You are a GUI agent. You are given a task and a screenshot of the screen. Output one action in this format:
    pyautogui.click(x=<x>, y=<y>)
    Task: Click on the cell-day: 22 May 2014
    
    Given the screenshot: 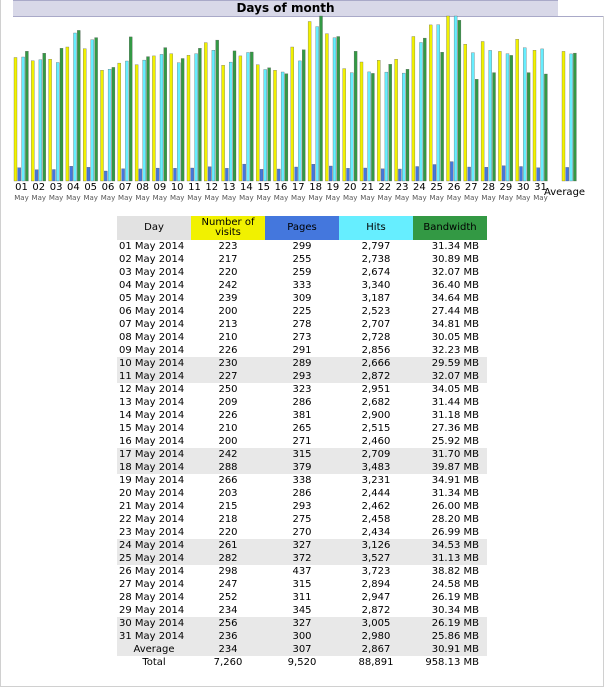 What is the action you would take?
    pyautogui.click(x=152, y=519)
    